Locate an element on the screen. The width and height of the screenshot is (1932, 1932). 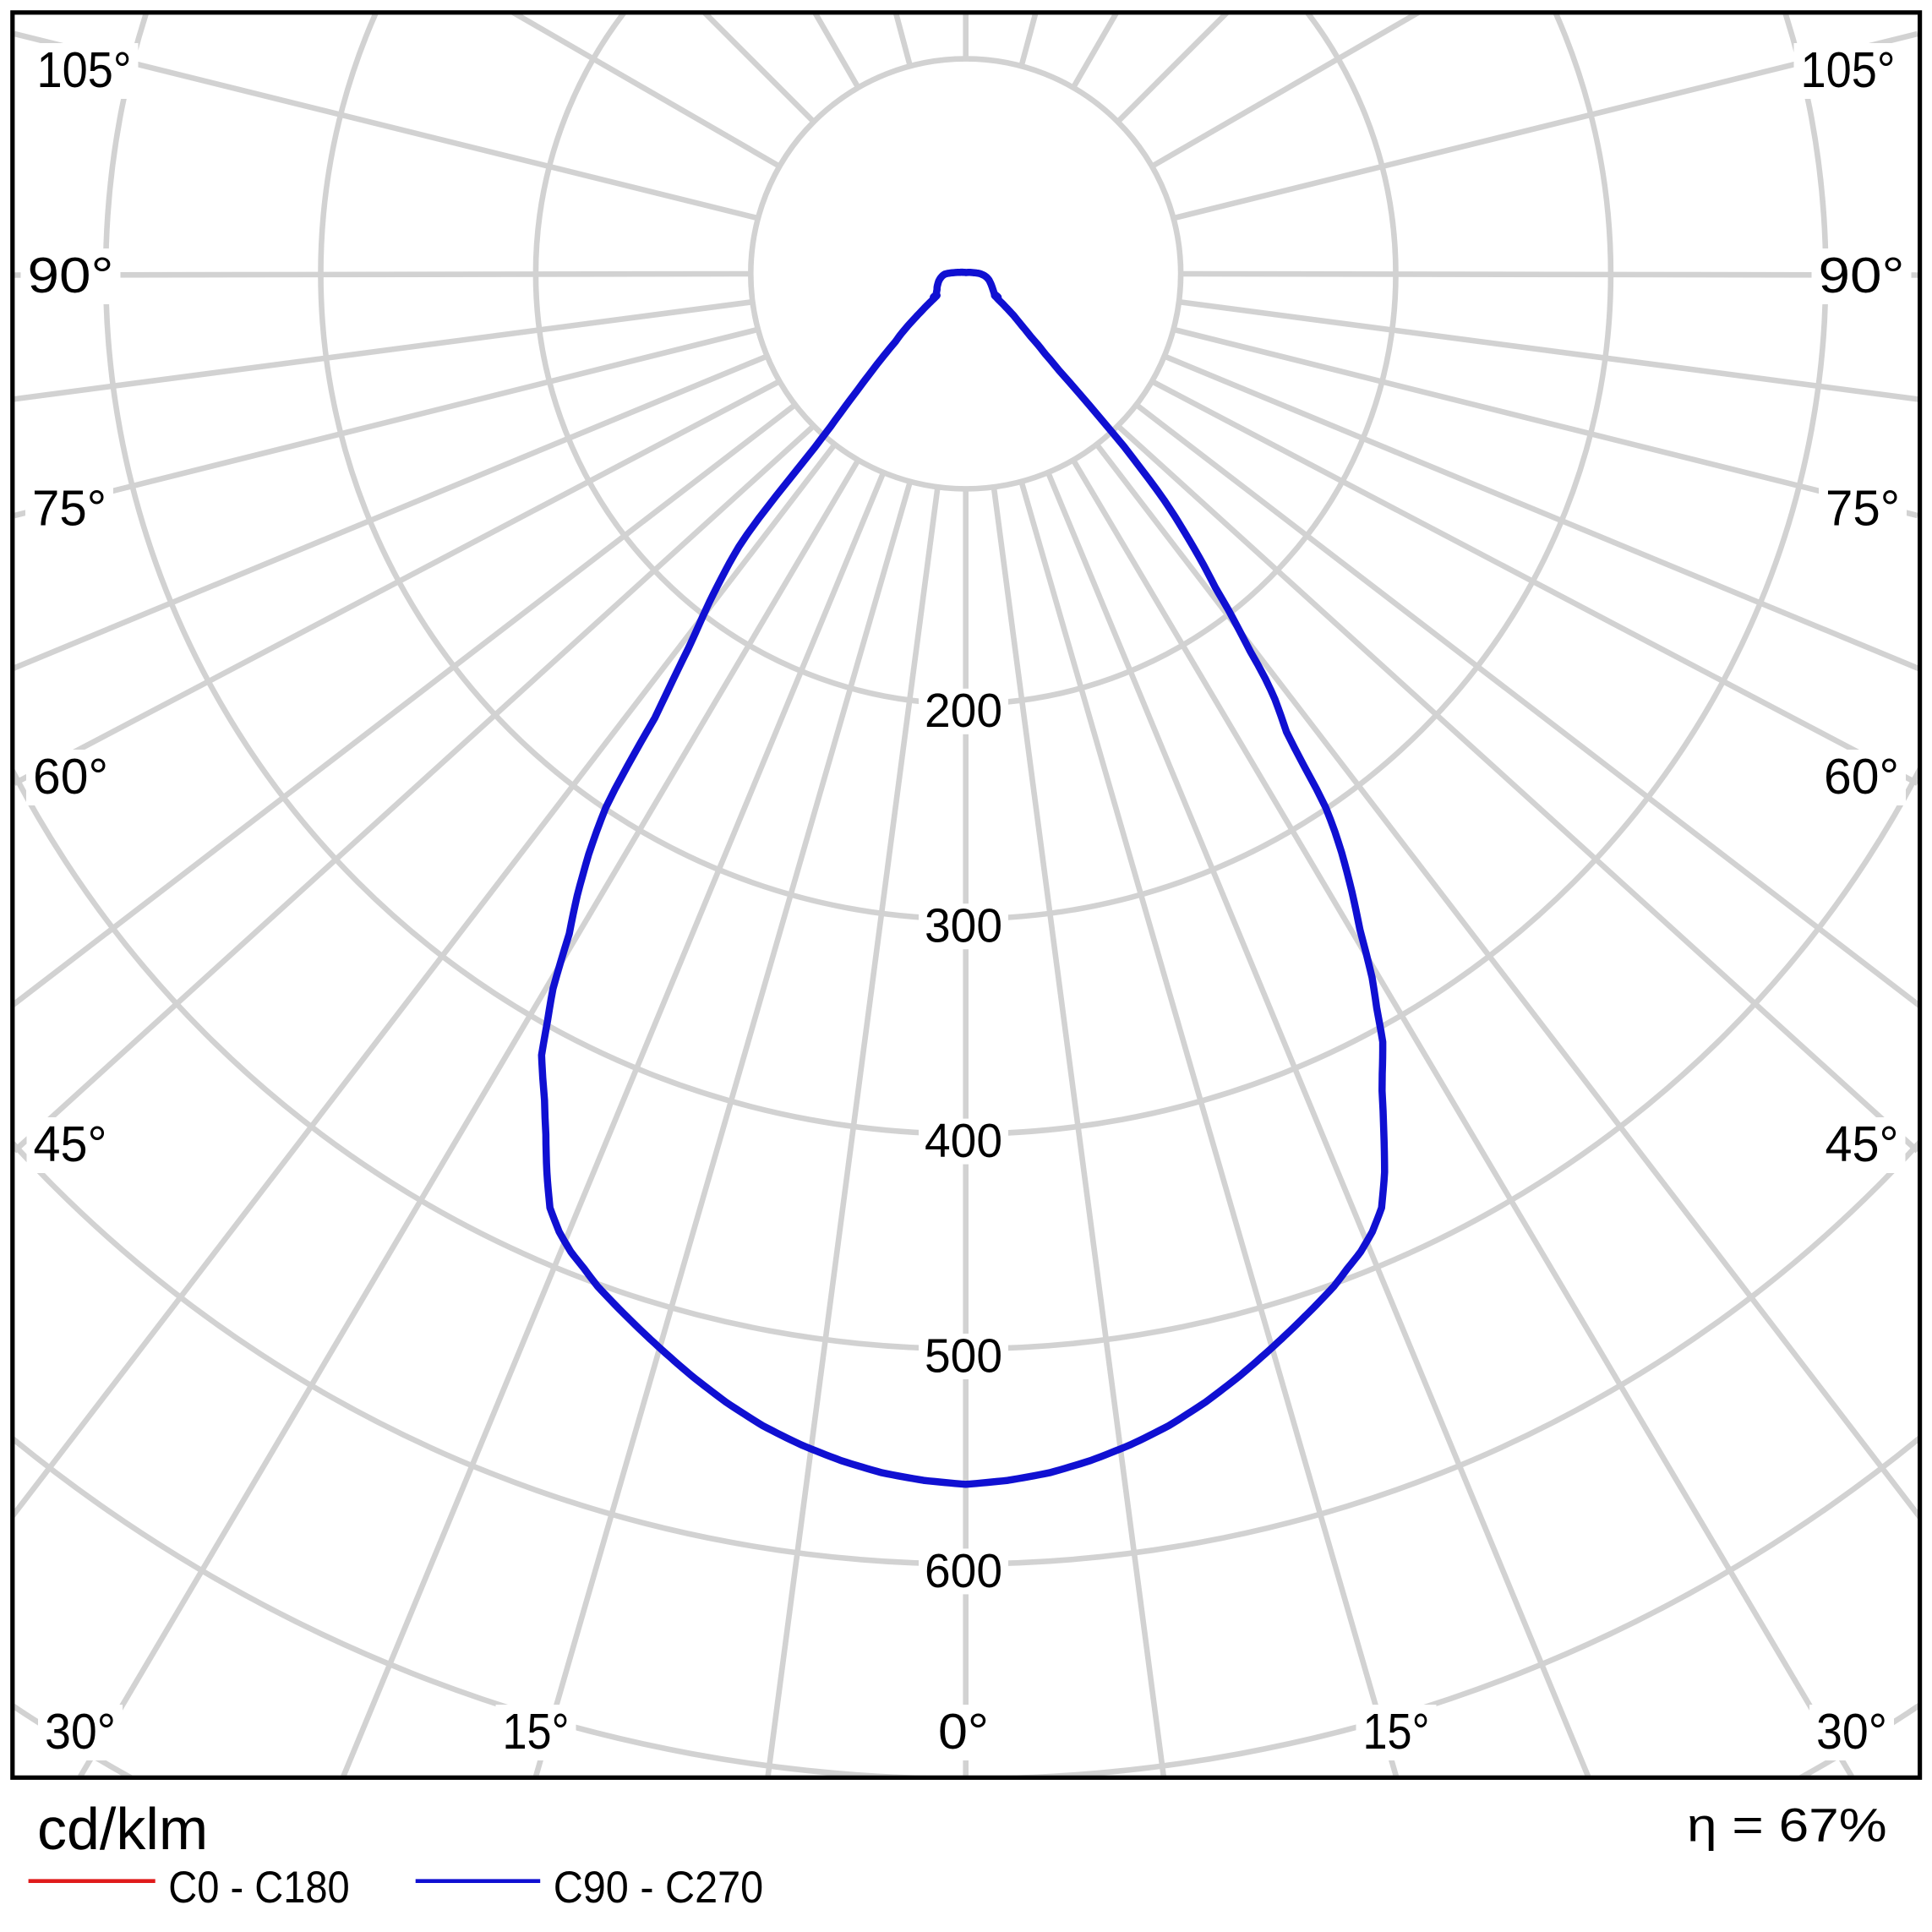
svg-text: η = 67% is located at coordinates (1787, 1825).